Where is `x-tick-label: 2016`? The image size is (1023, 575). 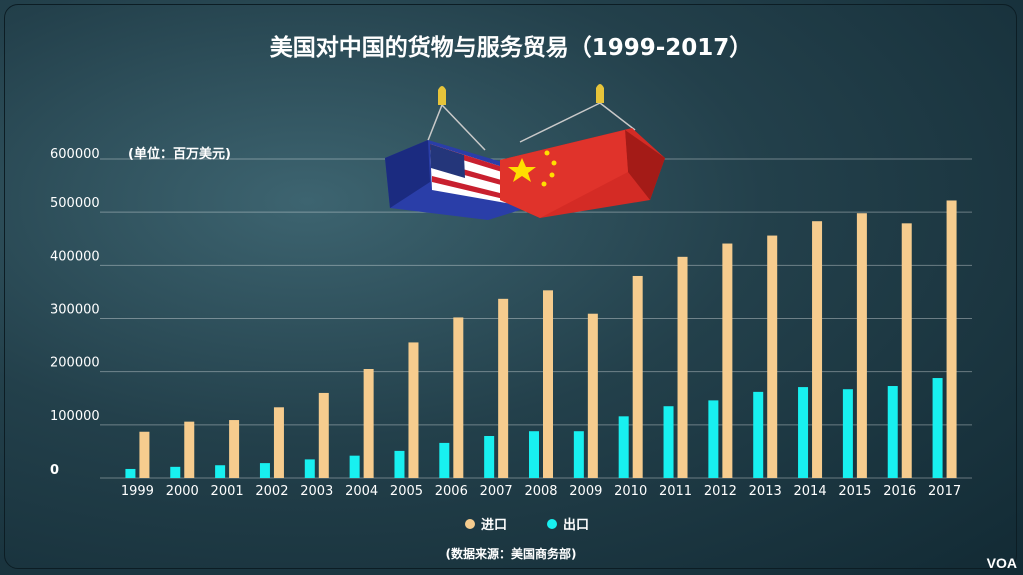
x-tick-label: 2016 is located at coordinates (899, 491).